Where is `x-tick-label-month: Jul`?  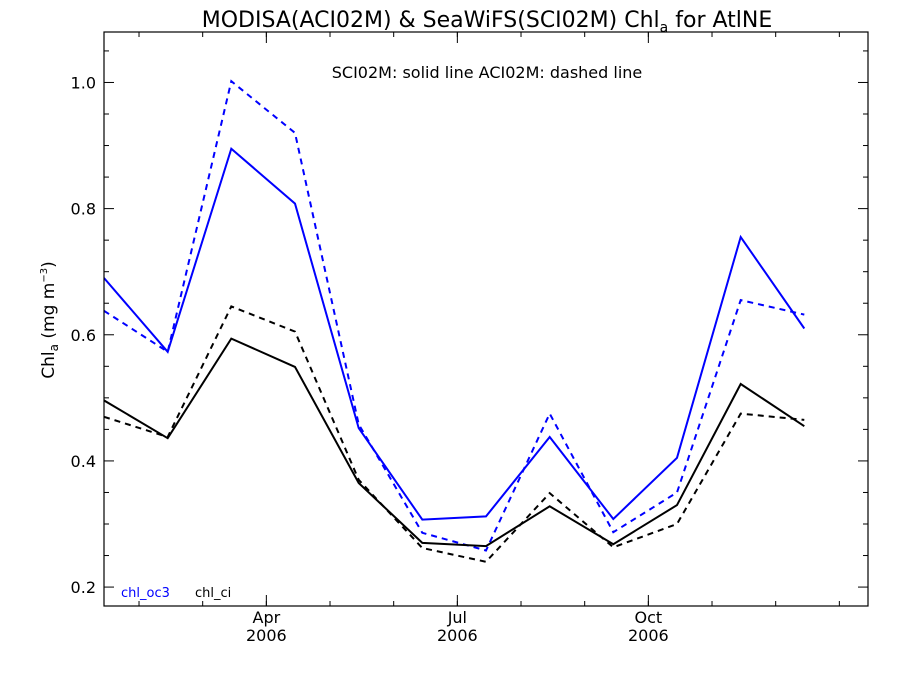 x-tick-label-month: Jul is located at coordinates (457, 617).